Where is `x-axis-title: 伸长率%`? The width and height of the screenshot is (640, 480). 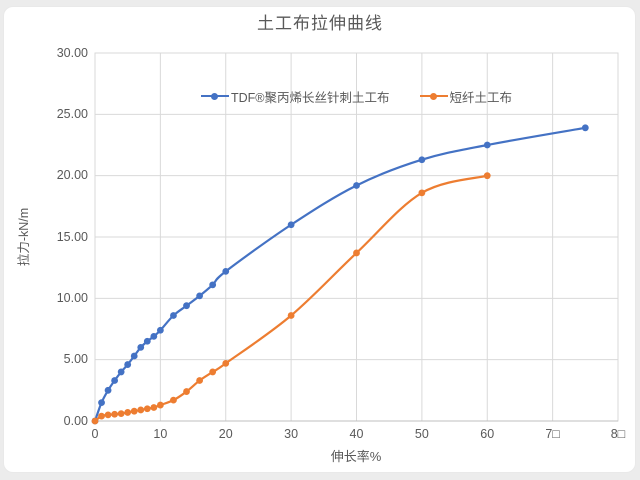
x-axis-title: 伸长率% is located at coordinates (356, 456).